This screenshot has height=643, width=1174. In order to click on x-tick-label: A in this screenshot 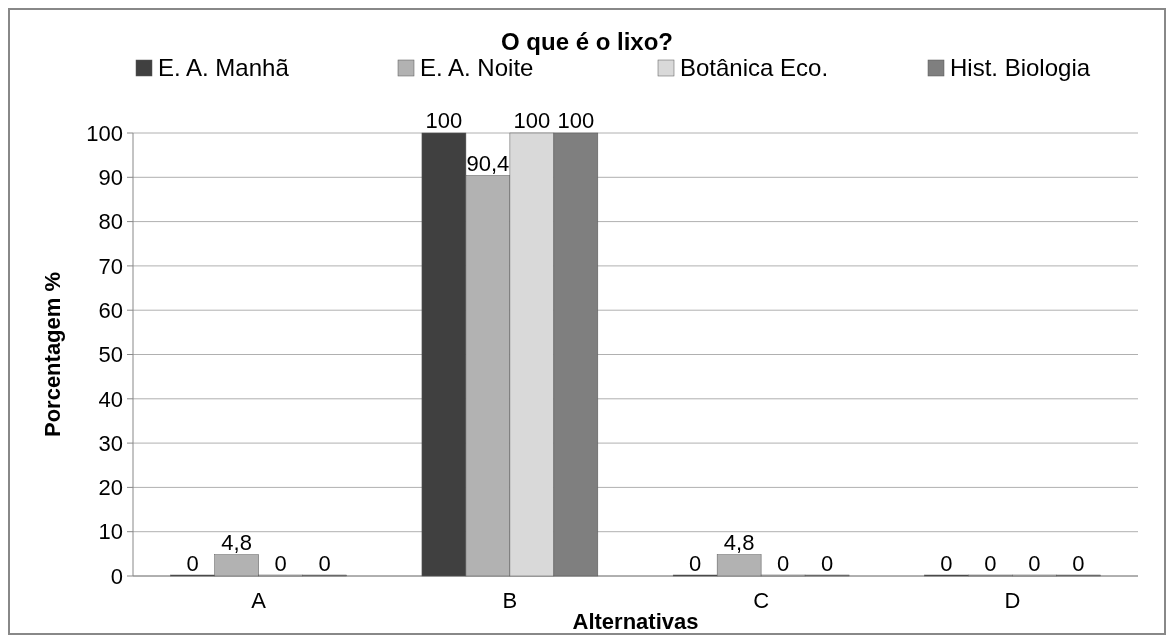, I will do `click(259, 600)`.